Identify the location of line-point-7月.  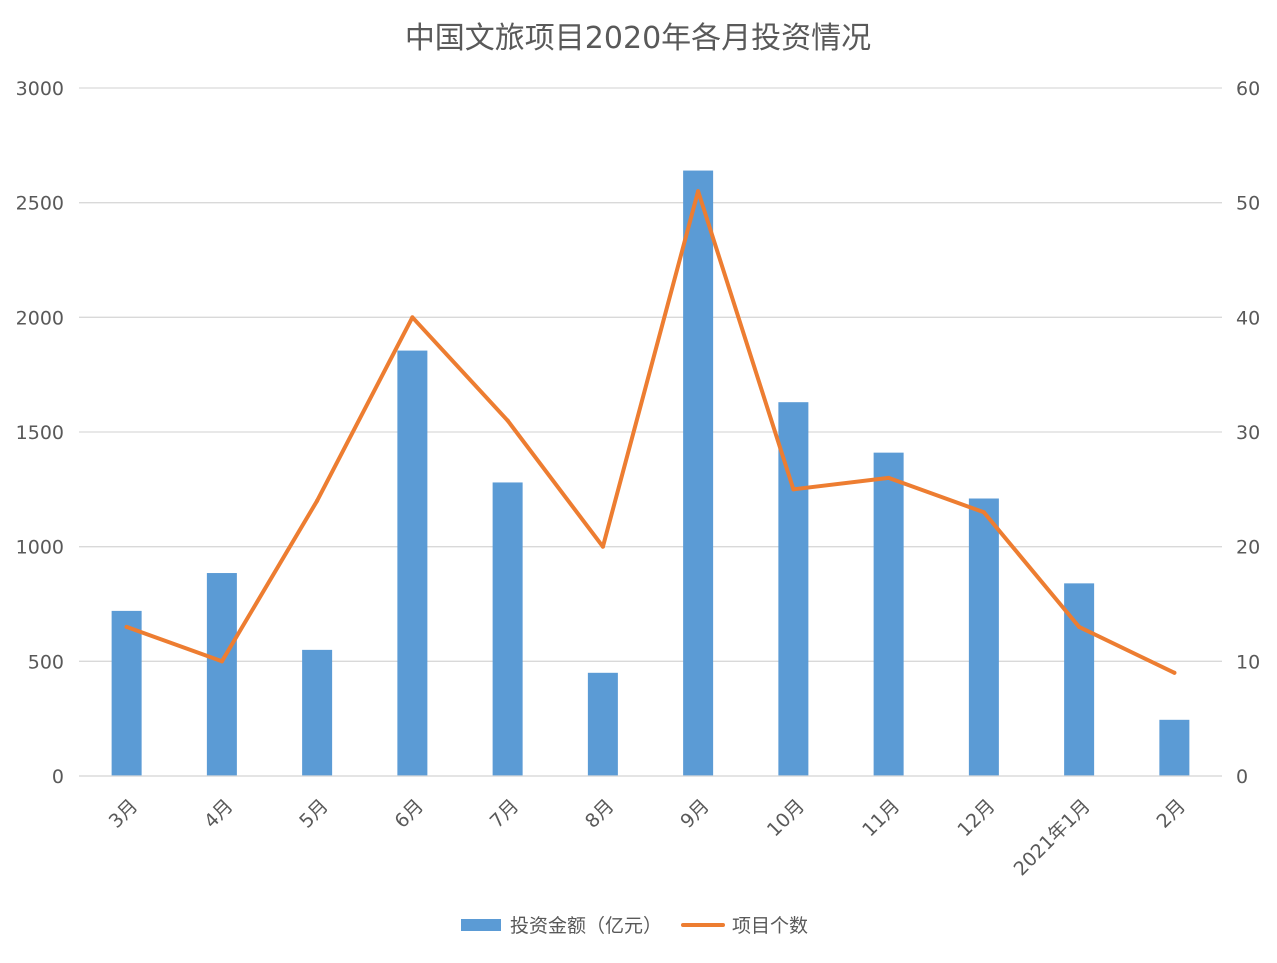
(507, 420).